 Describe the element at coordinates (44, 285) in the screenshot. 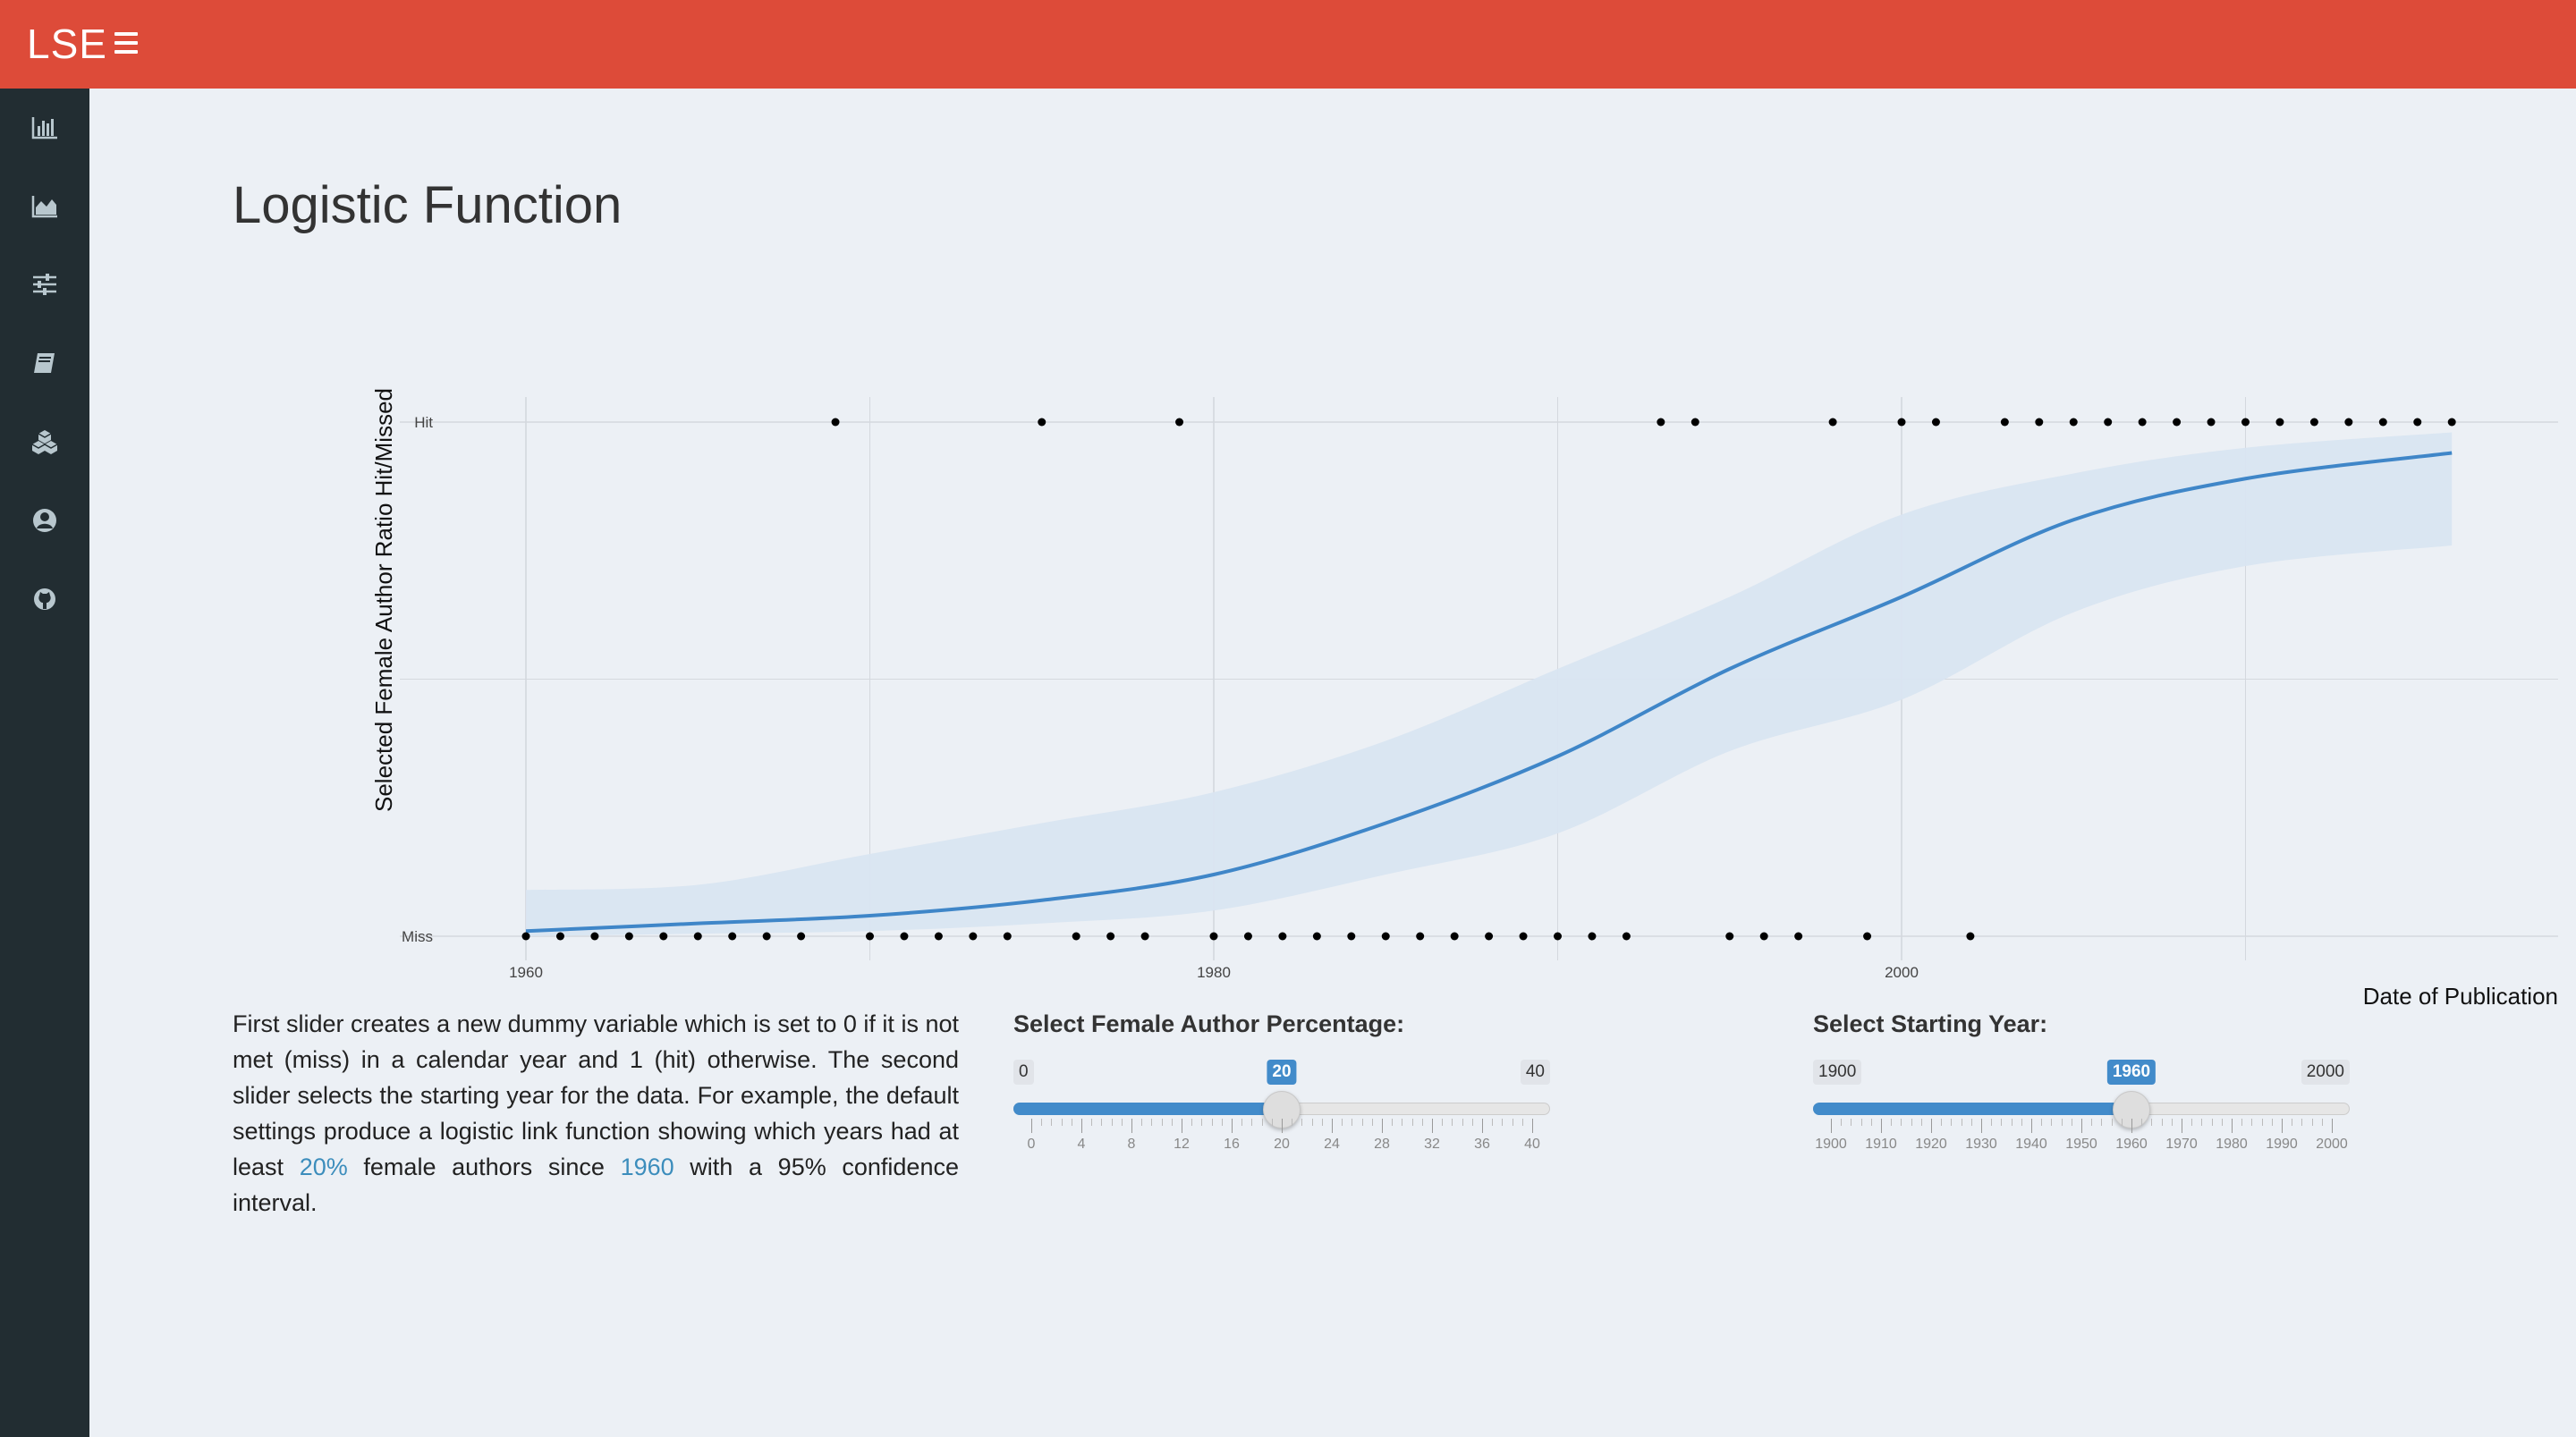

I see `sidebar-item-sliders` at that location.